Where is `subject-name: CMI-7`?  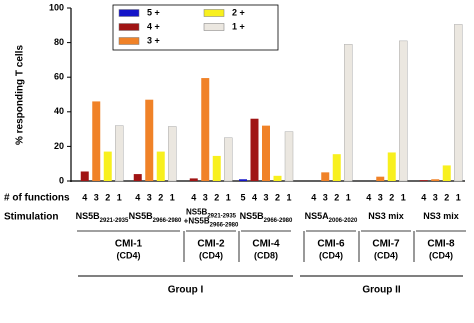
subject-name: CMI-7 is located at coordinates (386, 244).